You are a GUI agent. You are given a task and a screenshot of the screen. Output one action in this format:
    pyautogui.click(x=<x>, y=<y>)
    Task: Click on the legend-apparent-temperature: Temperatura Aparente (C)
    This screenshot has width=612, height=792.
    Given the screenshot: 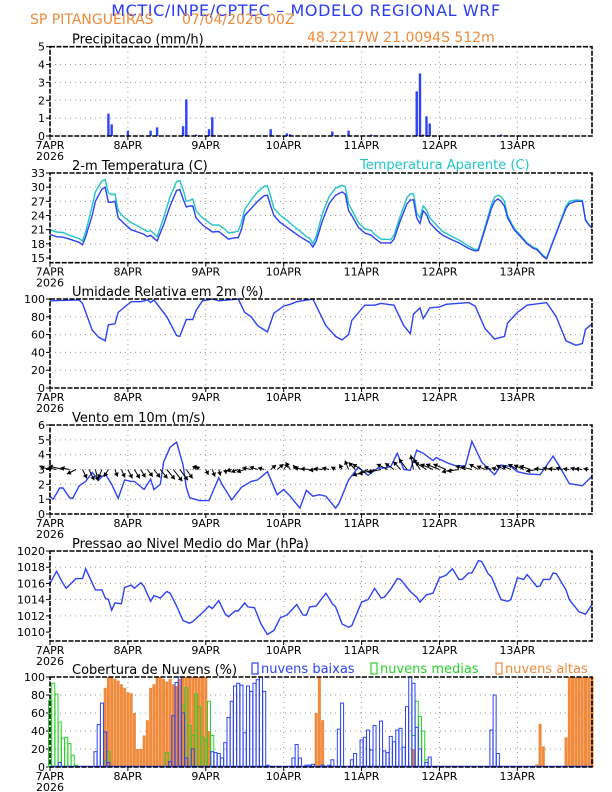 What is the action you would take?
    pyautogui.click(x=444, y=165)
    